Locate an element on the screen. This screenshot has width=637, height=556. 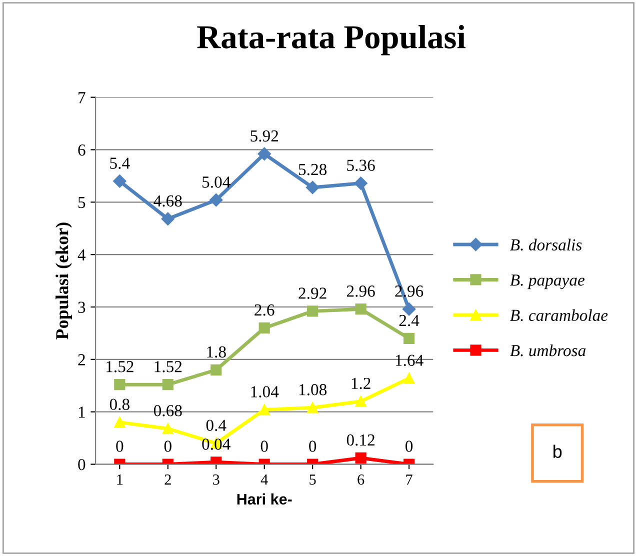
data-label: 2.6 is located at coordinates (264, 310).